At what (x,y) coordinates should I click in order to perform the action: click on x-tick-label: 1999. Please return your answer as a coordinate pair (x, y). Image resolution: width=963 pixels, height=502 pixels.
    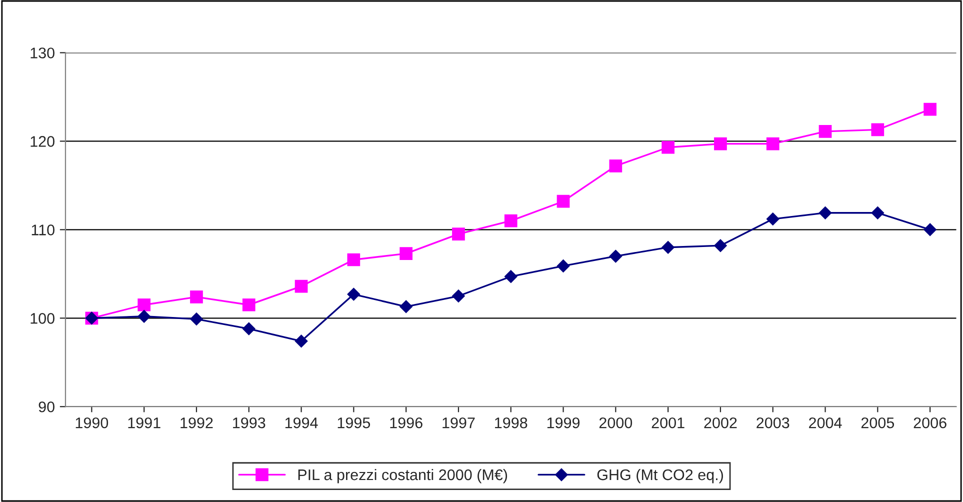
    Looking at the image, I should click on (563, 422).